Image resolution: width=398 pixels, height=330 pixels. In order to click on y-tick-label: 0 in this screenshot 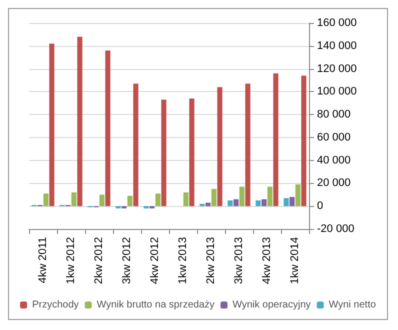, I will do `click(320, 206)`.